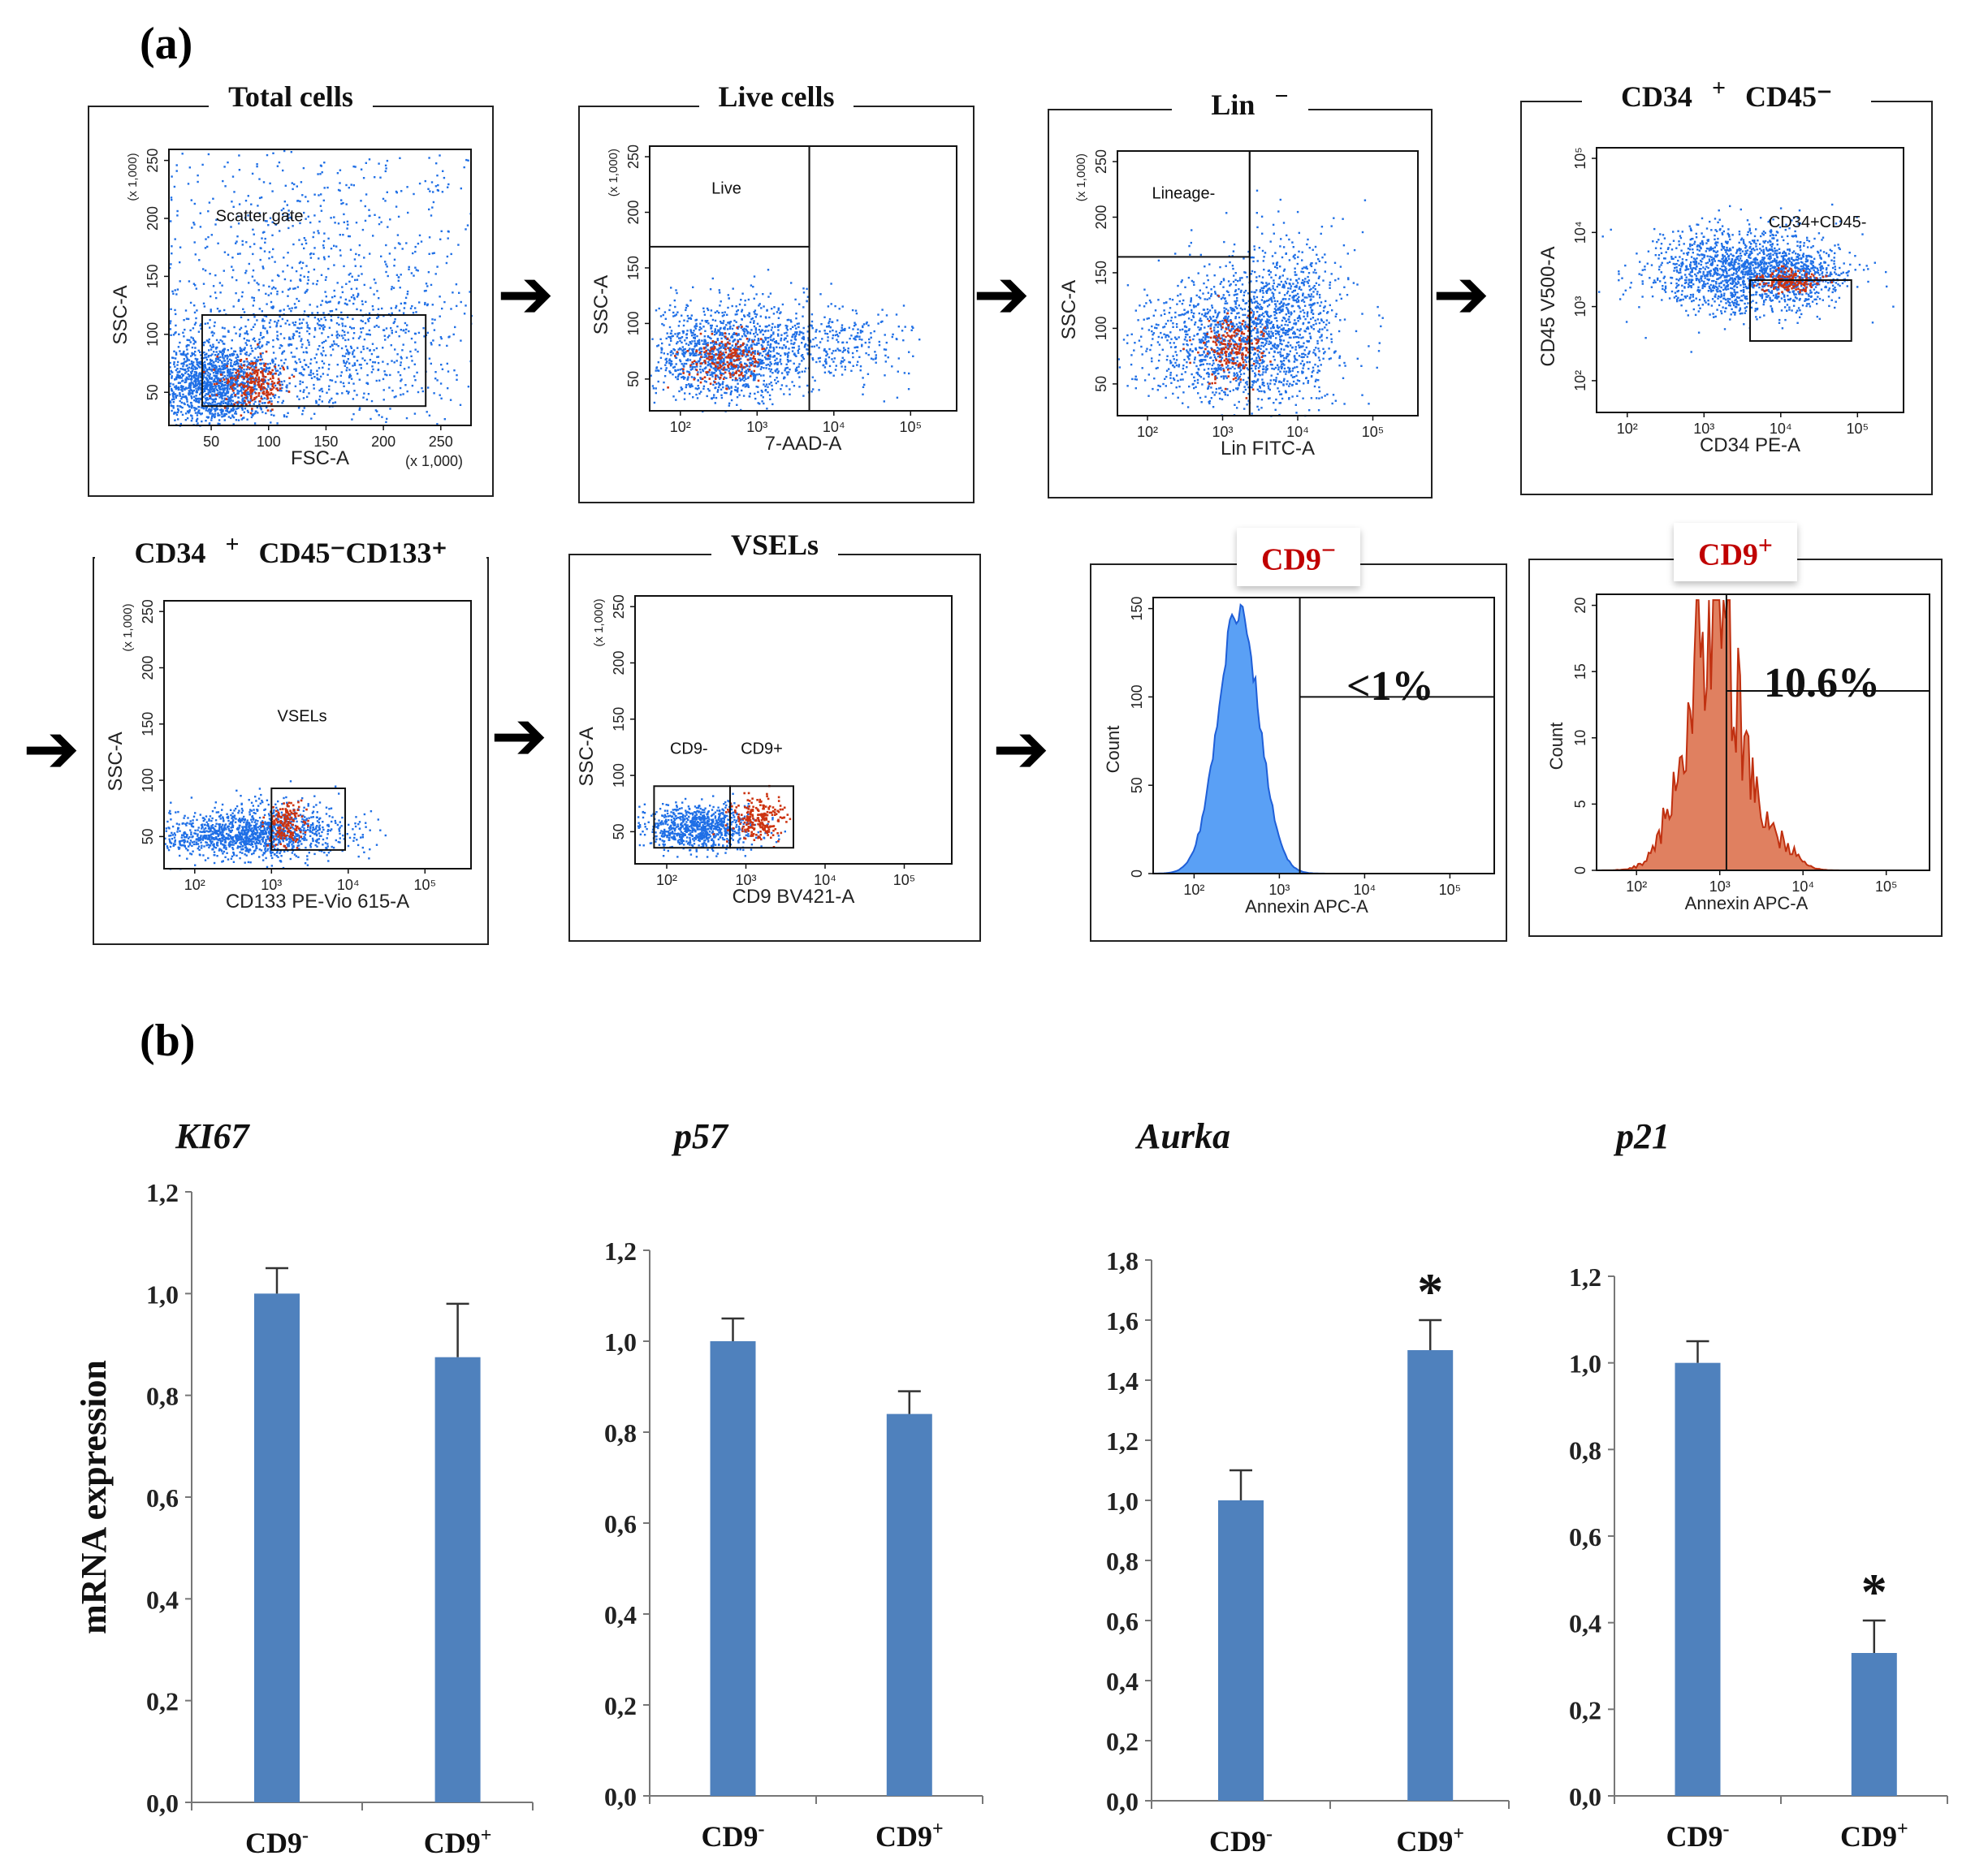  Describe the element at coordinates (211, 442) in the screenshot. I see `x-tick-label: 50` at that location.